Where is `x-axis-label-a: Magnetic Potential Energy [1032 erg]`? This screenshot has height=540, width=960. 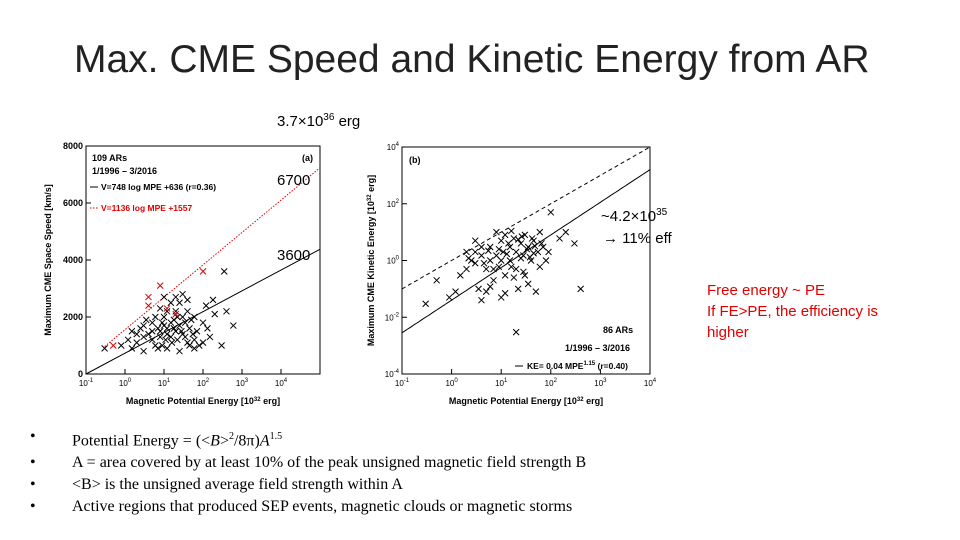 x-axis-label-a: Magnetic Potential Energy [1032 erg] is located at coordinates (203, 401).